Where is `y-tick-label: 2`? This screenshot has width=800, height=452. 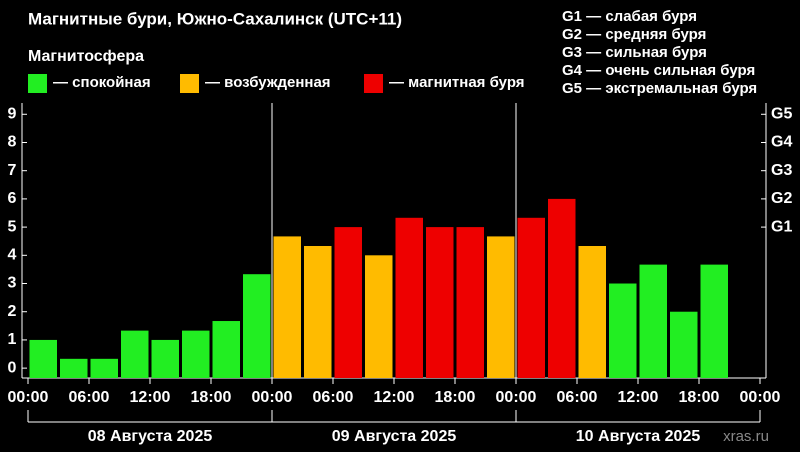 y-tick-label: 2 is located at coordinates (12, 311).